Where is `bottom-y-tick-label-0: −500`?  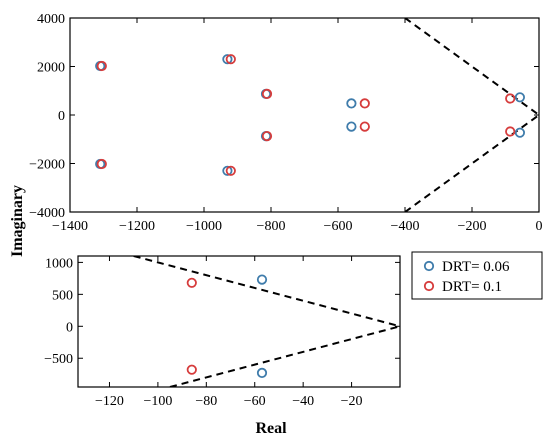 bottom-y-tick-label-0: −500 is located at coordinates (58, 359).